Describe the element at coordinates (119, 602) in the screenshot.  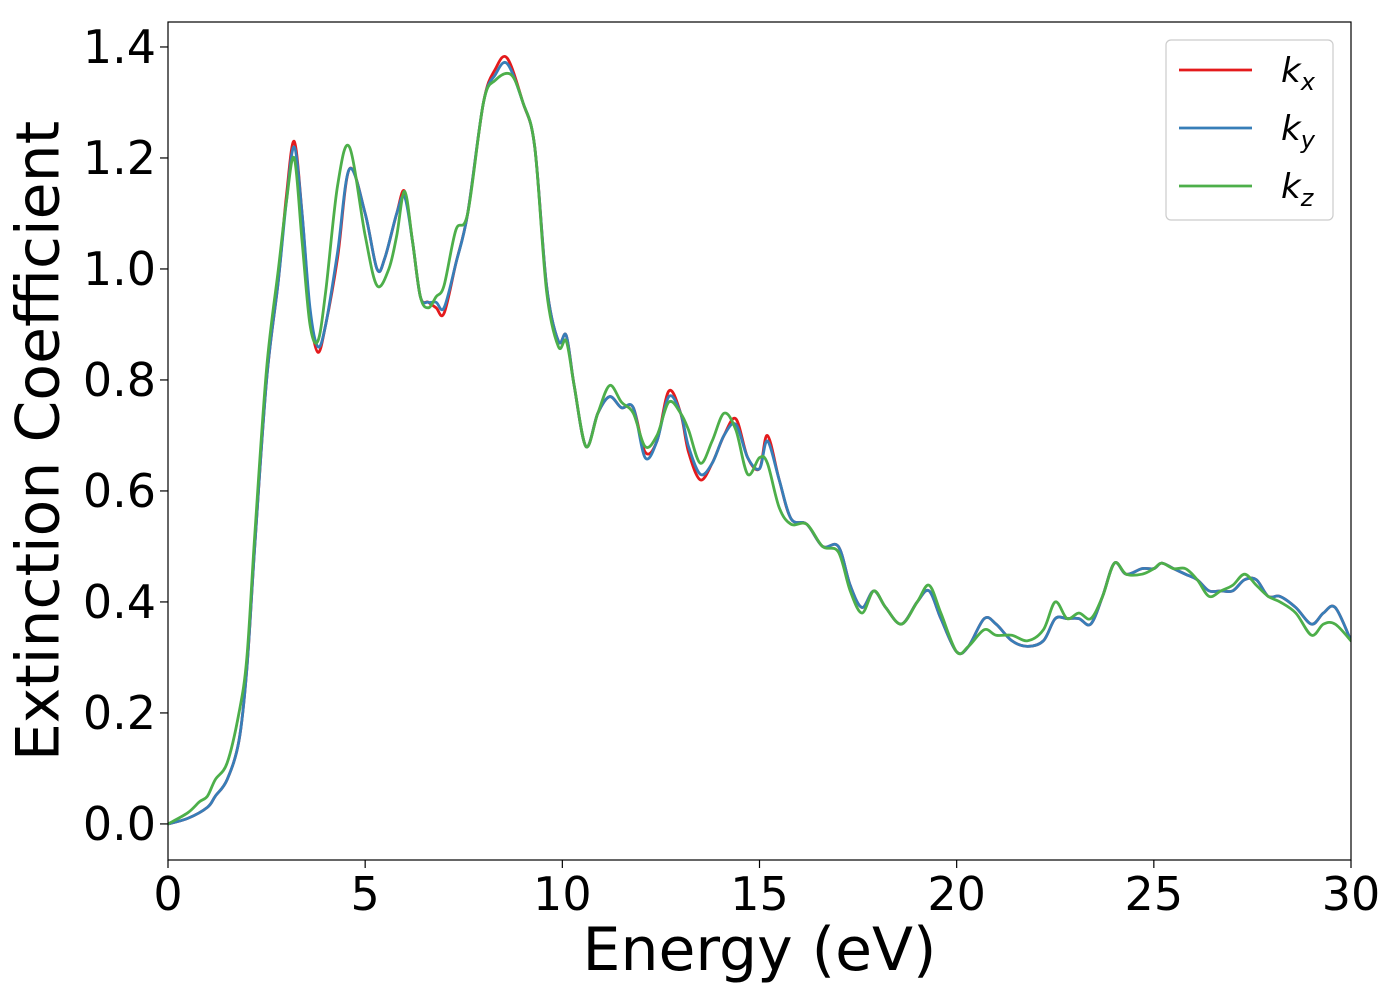
I see `y-tick-label: 0.4` at that location.